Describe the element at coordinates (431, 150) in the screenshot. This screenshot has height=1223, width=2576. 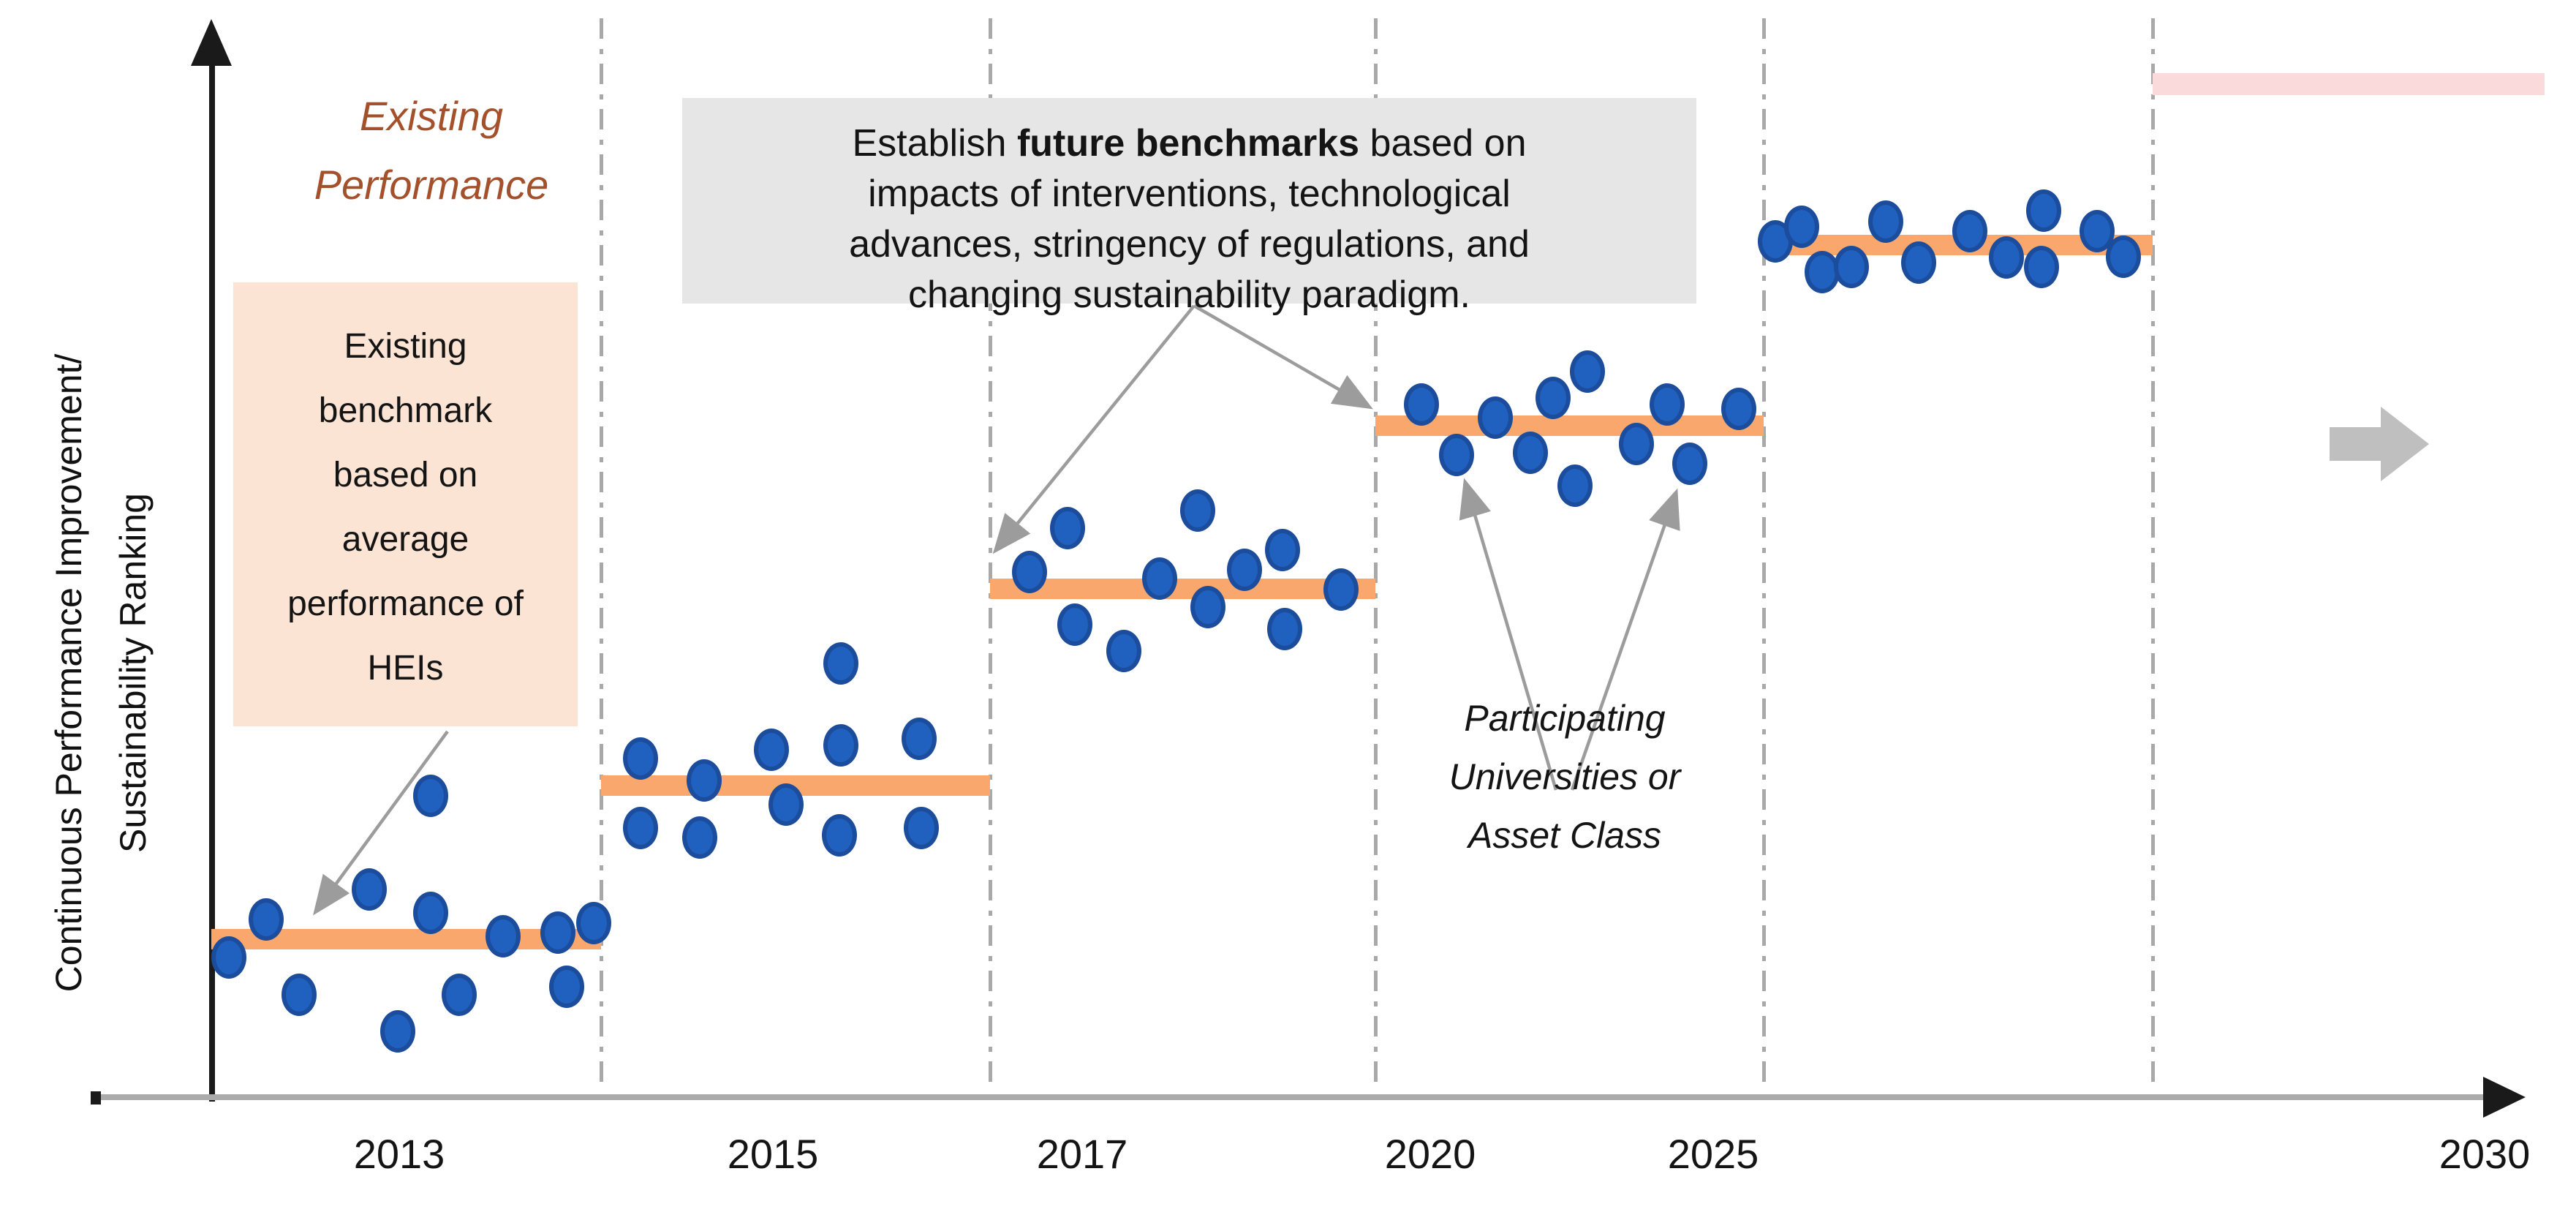
I see `existing-performance-label: Existing Performance` at that location.